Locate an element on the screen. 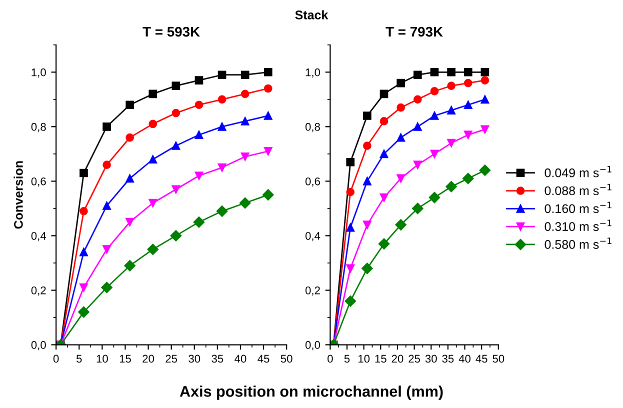 The width and height of the screenshot is (623, 408). legend-label: 0.160 m s$^{−1}$ is located at coordinates (578, 208).